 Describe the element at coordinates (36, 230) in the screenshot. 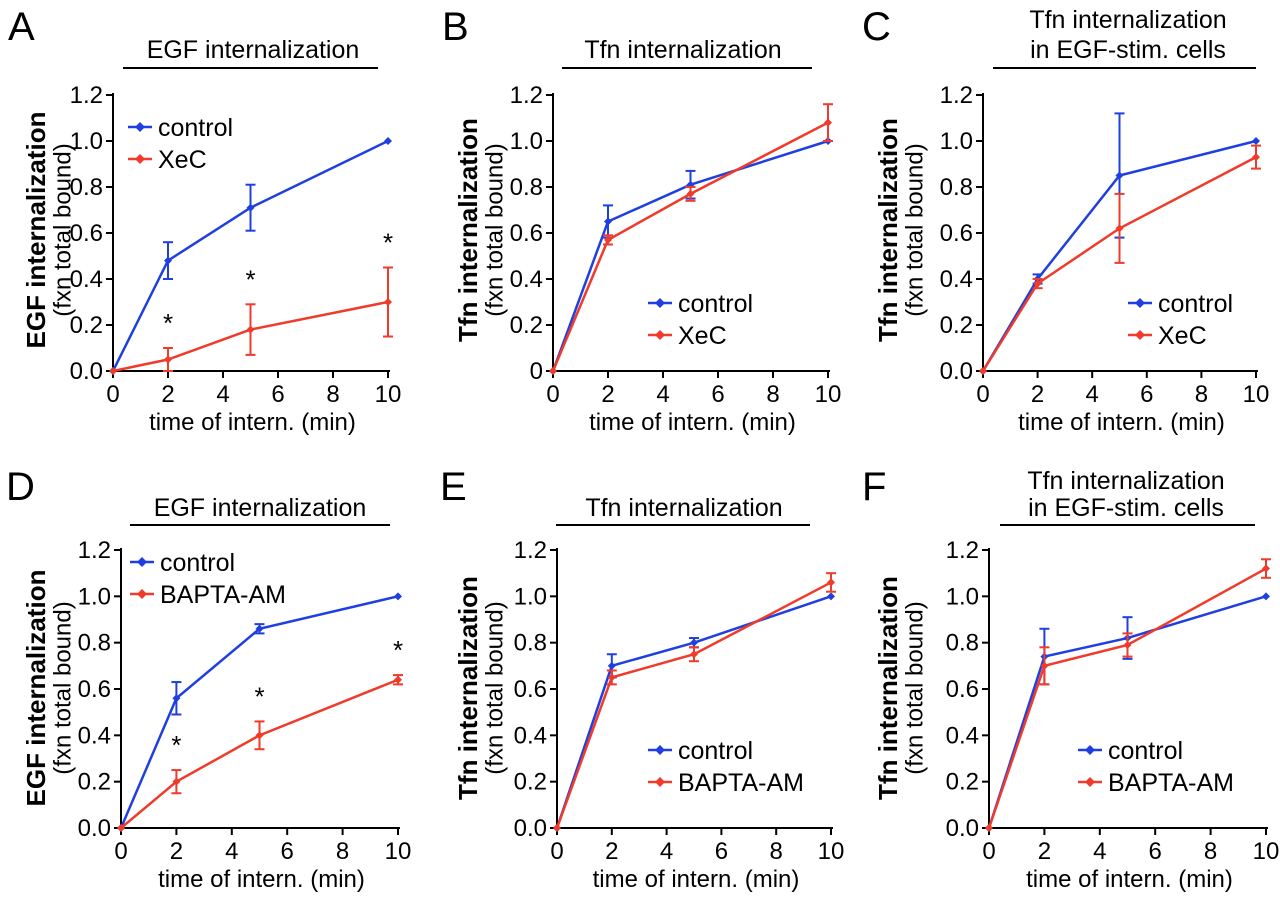

I see `y-axis-label: EGF internalization` at that location.